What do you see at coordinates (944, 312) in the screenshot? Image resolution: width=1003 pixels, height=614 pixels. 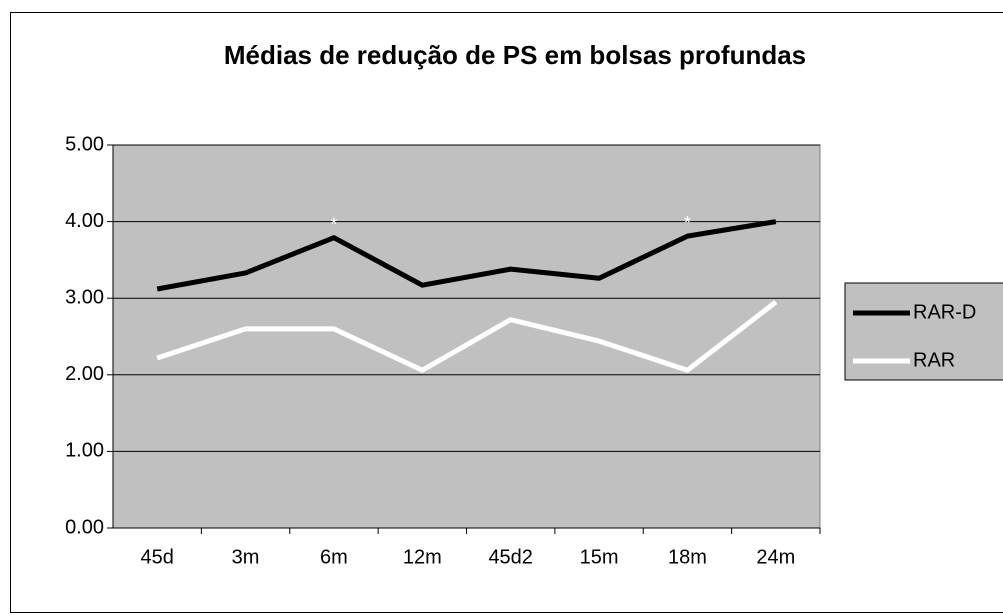 I see `legend-label: RAR-D` at bounding box center [944, 312].